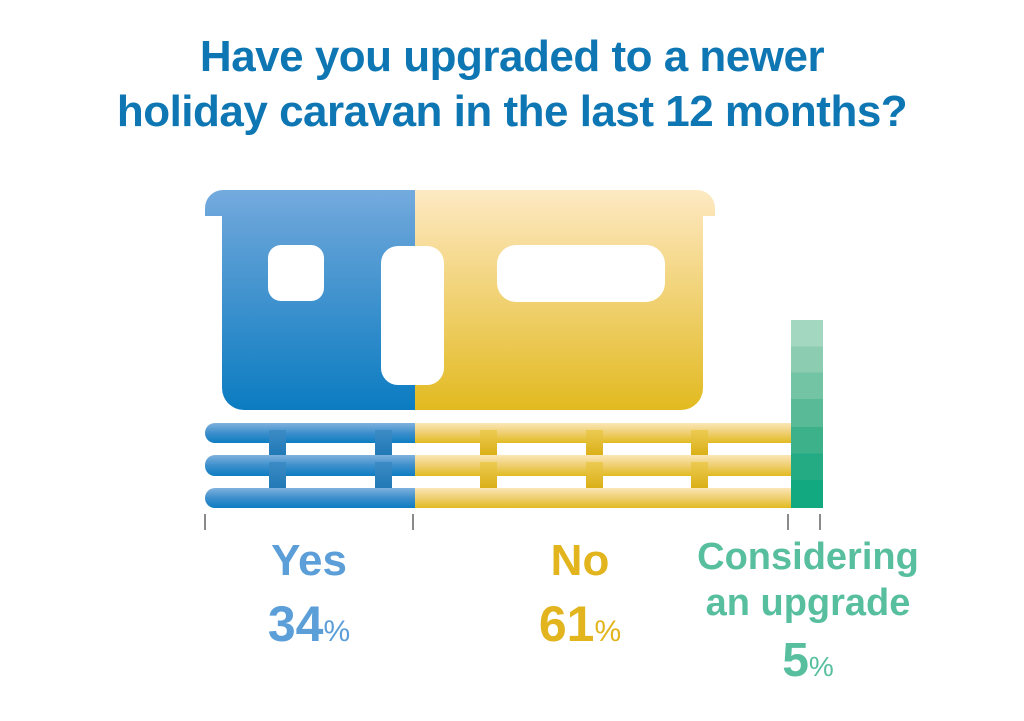 This screenshot has width=1024, height=721. What do you see at coordinates (795, 660) in the screenshot?
I see `label-considering-number: 5` at bounding box center [795, 660].